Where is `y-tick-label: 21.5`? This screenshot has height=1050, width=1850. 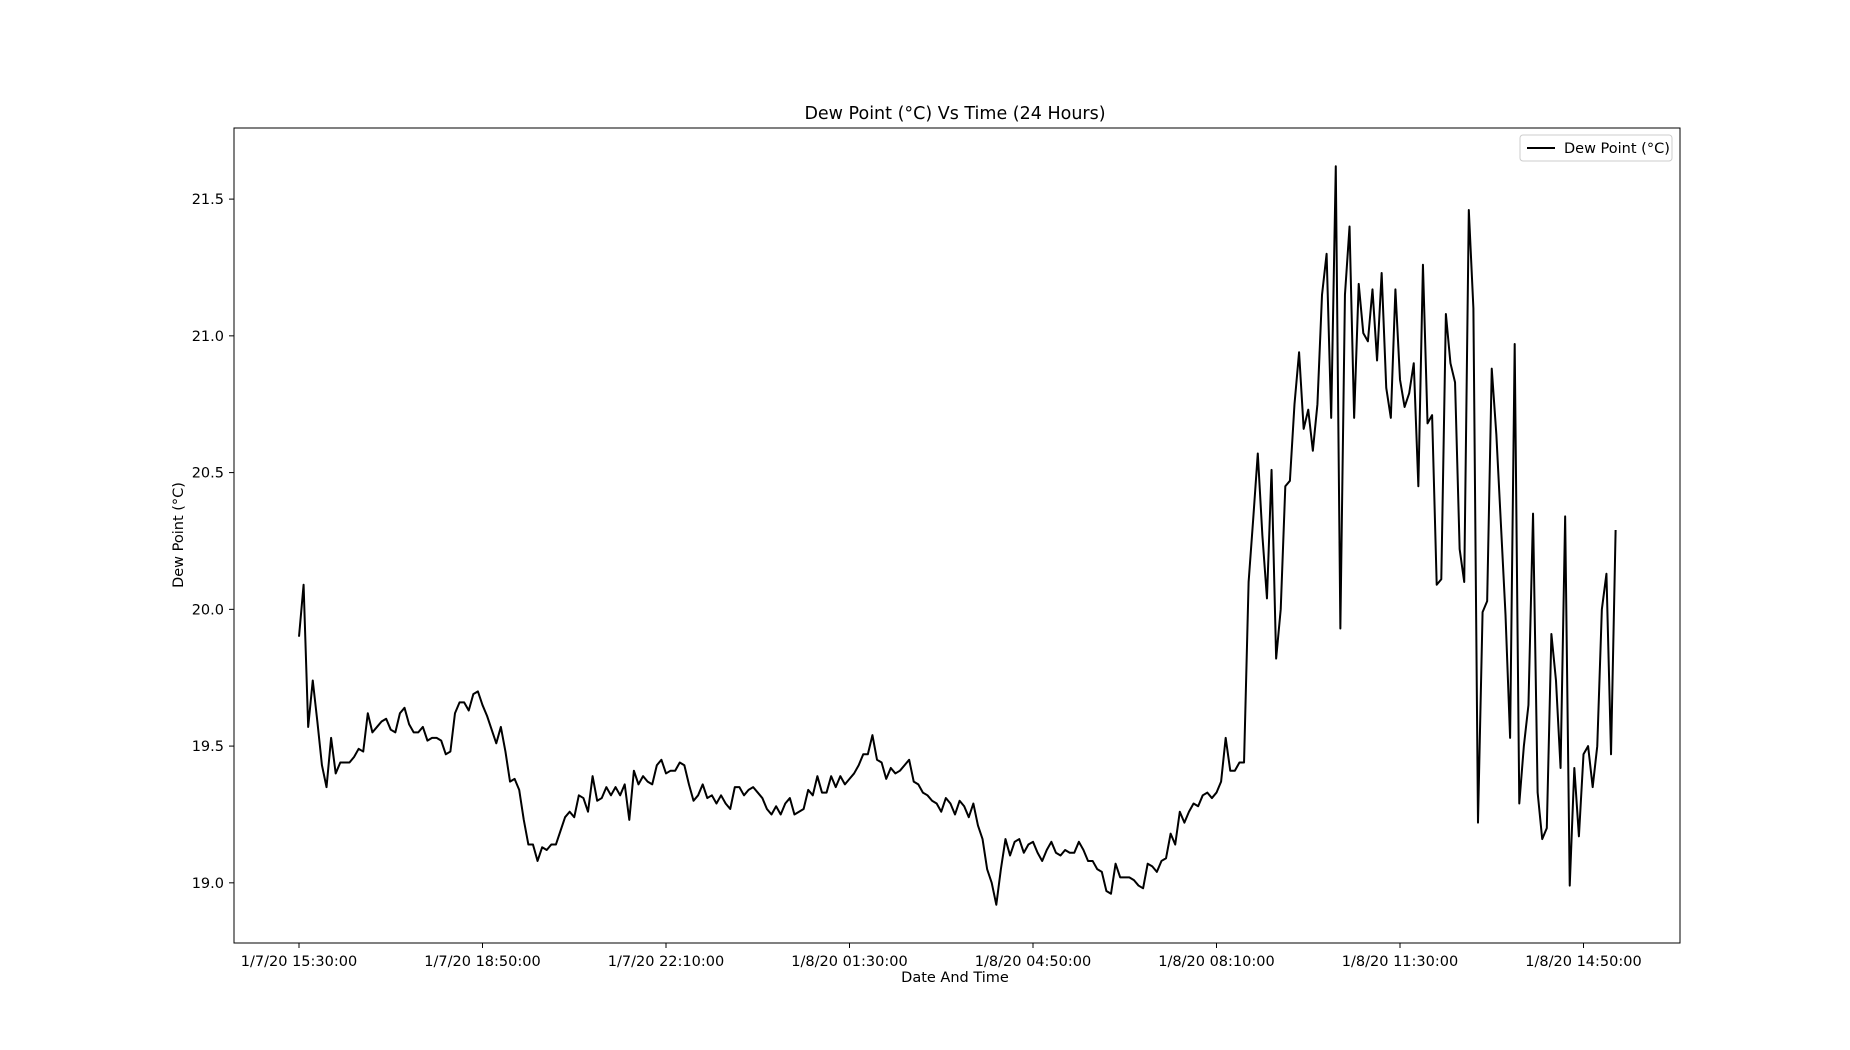 y-tick-label: 21.5 is located at coordinates (208, 200).